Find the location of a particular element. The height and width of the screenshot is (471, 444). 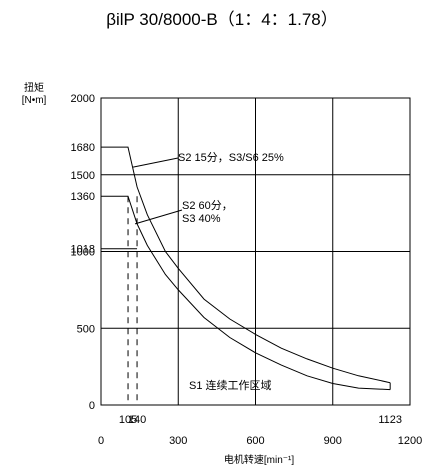

x-extra-label: 1123 is located at coordinates (390, 420).